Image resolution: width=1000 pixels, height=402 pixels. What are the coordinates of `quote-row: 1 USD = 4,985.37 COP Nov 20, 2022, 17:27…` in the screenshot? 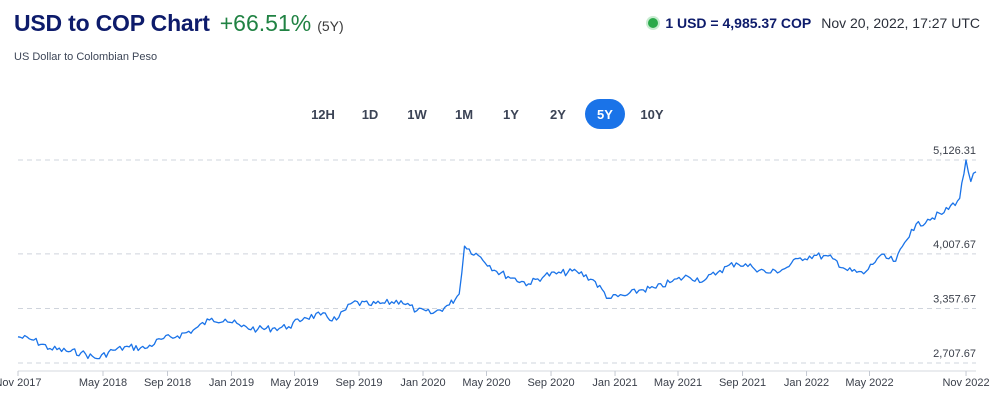 It's located at (814, 23).